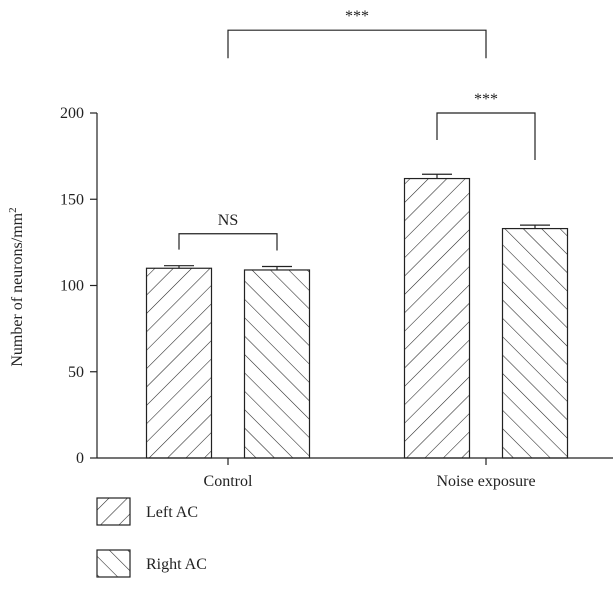 Image resolution: width=616 pixels, height=590 pixels. Describe the element at coordinates (72, 113) in the screenshot. I see `y-tick-label: 200` at that location.